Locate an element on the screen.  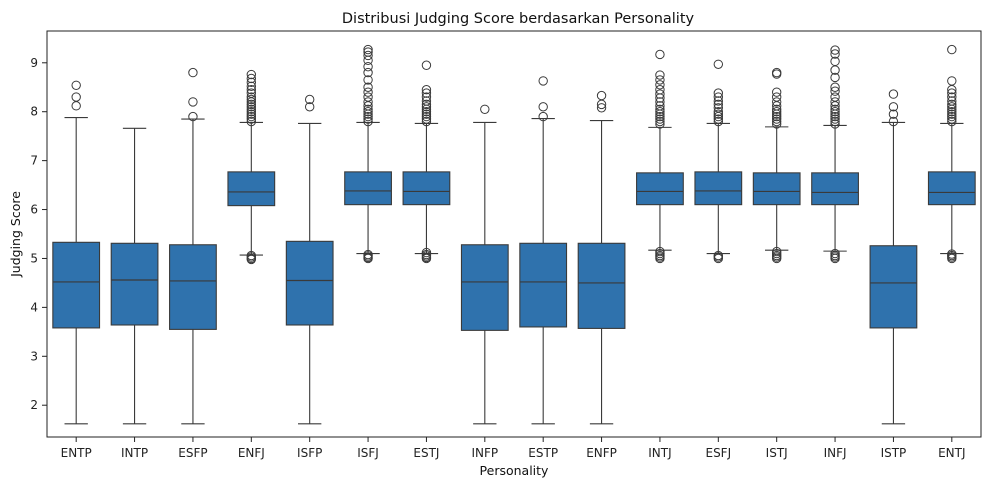
y-tick-label: 6 is located at coordinates (34, 210).